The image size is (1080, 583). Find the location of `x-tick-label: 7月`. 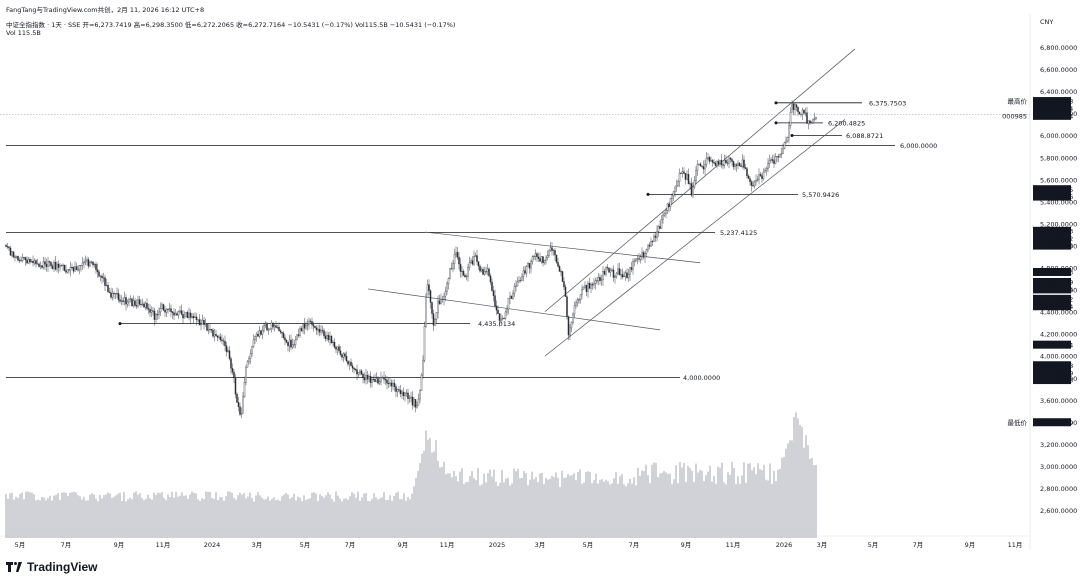

x-tick-label: 7月 is located at coordinates (66, 545).